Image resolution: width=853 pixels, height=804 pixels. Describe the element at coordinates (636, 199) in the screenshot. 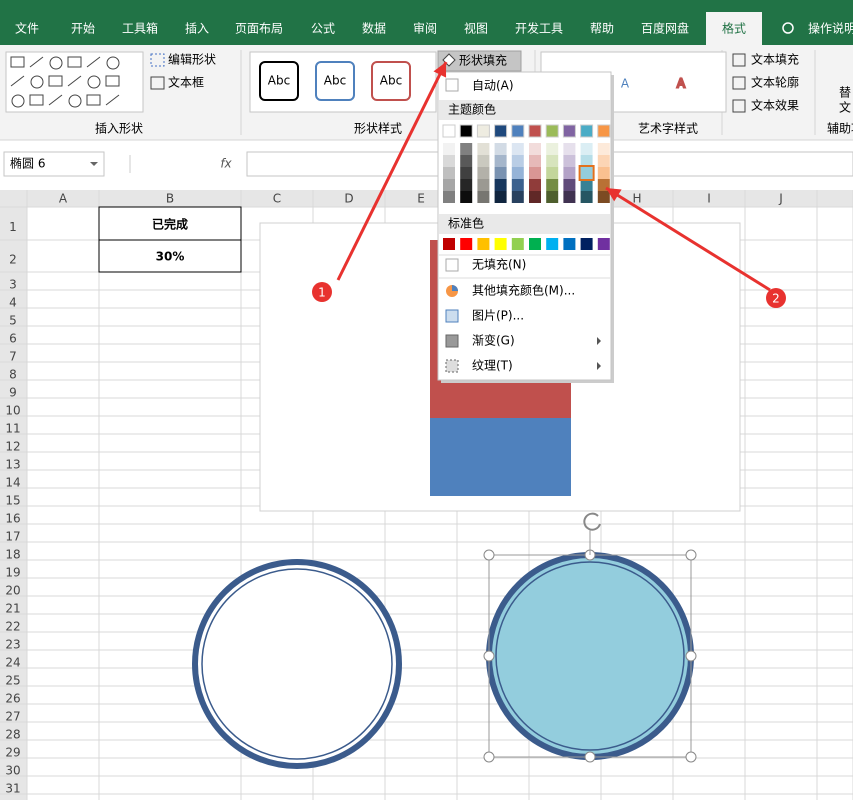

I see `column-header: H` at that location.